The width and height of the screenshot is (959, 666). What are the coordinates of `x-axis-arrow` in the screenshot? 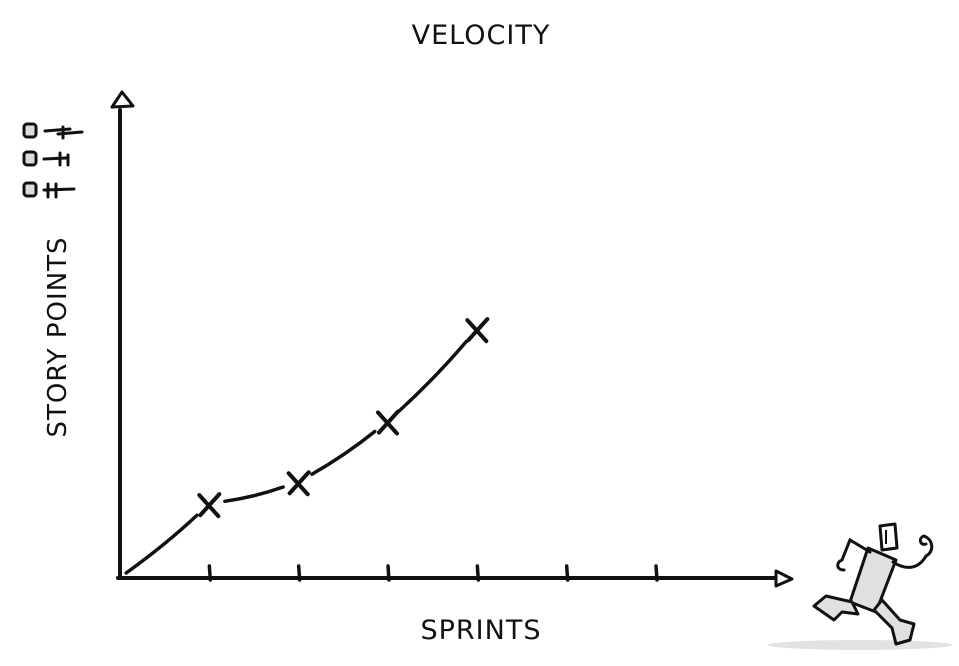 It's located at (784, 578).